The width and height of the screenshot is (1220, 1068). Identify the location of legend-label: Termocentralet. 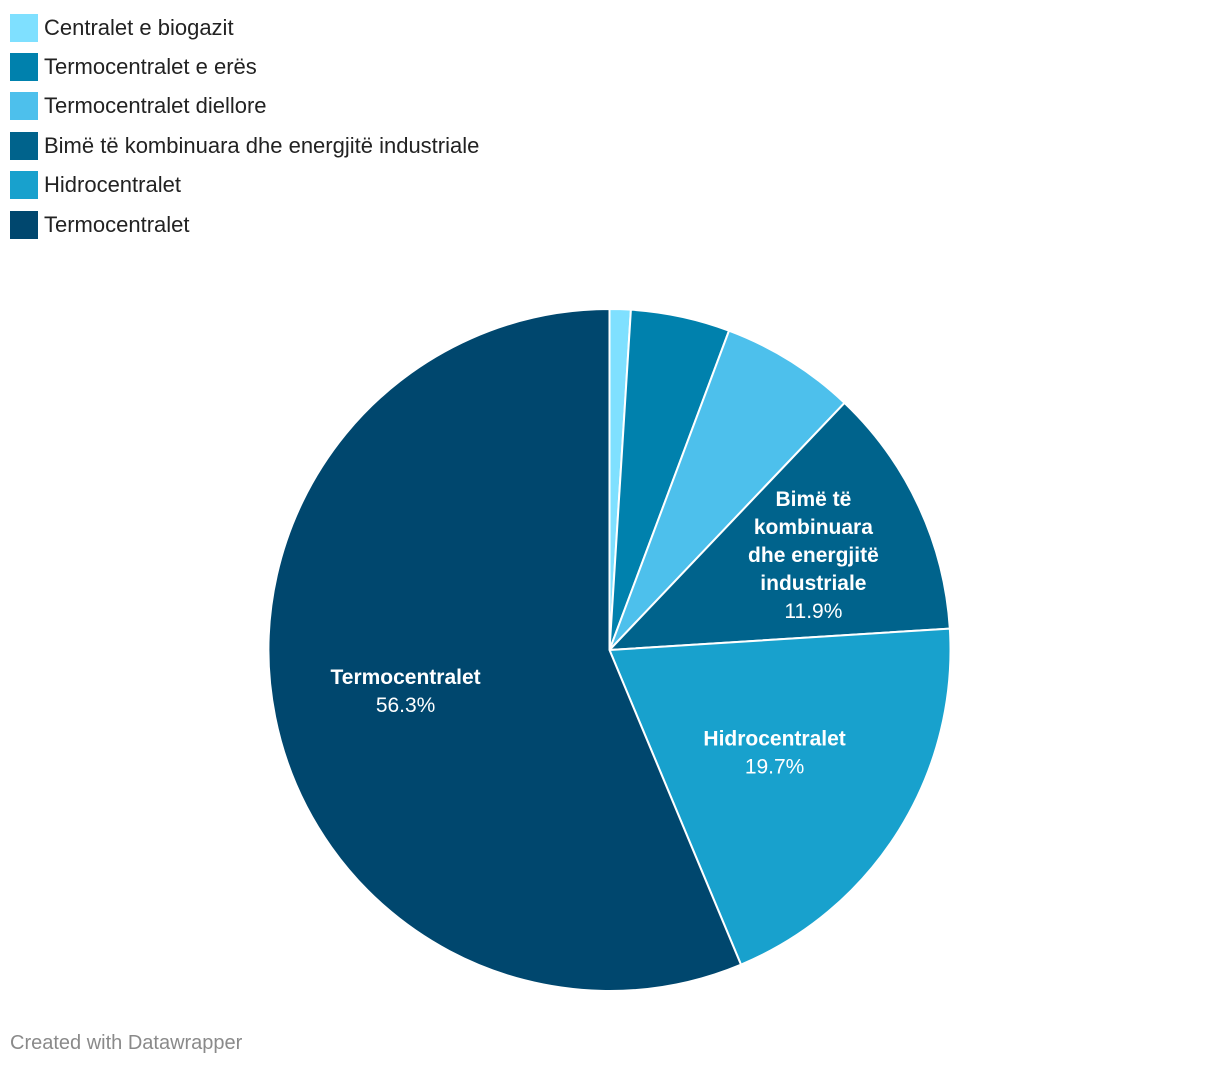
(117, 224).